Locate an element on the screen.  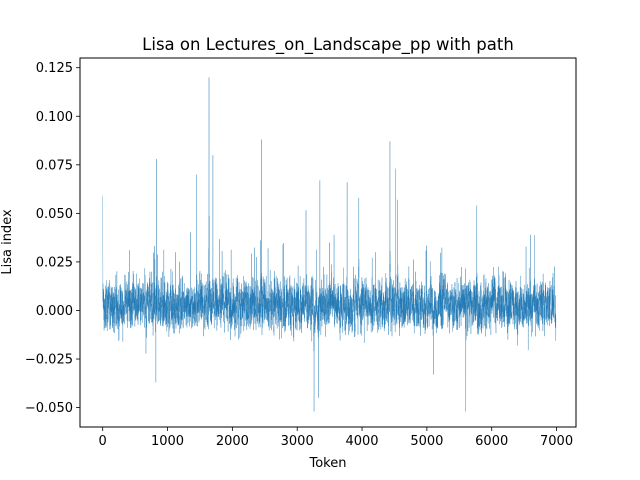
x-axis-label: Token is located at coordinates (328, 463).